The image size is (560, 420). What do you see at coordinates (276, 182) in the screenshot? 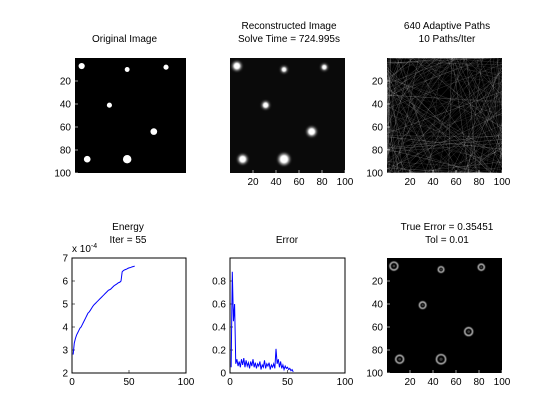
I see `x-tick-label: 40` at bounding box center [276, 182].